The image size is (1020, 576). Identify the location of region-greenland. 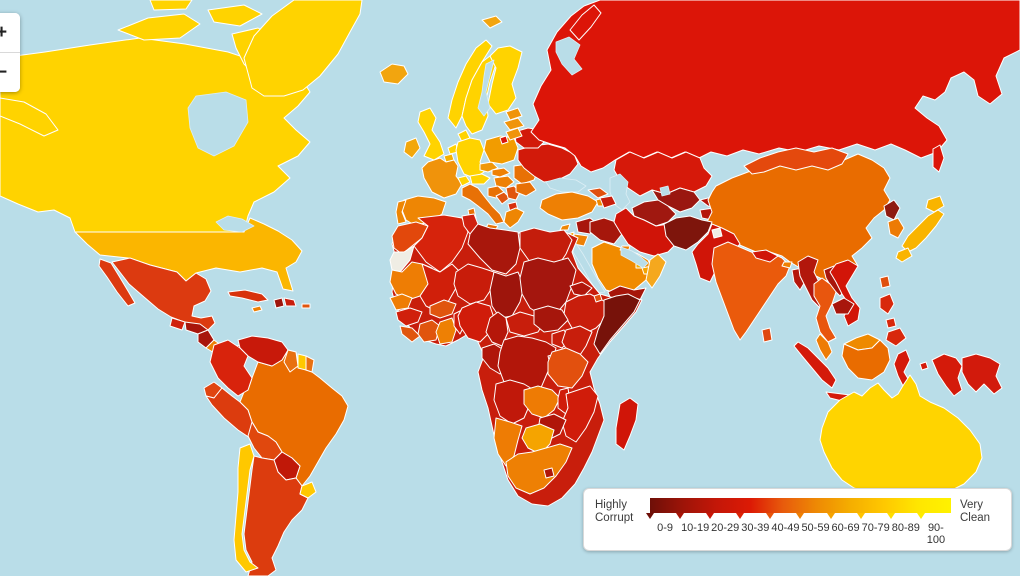
(303, 48).